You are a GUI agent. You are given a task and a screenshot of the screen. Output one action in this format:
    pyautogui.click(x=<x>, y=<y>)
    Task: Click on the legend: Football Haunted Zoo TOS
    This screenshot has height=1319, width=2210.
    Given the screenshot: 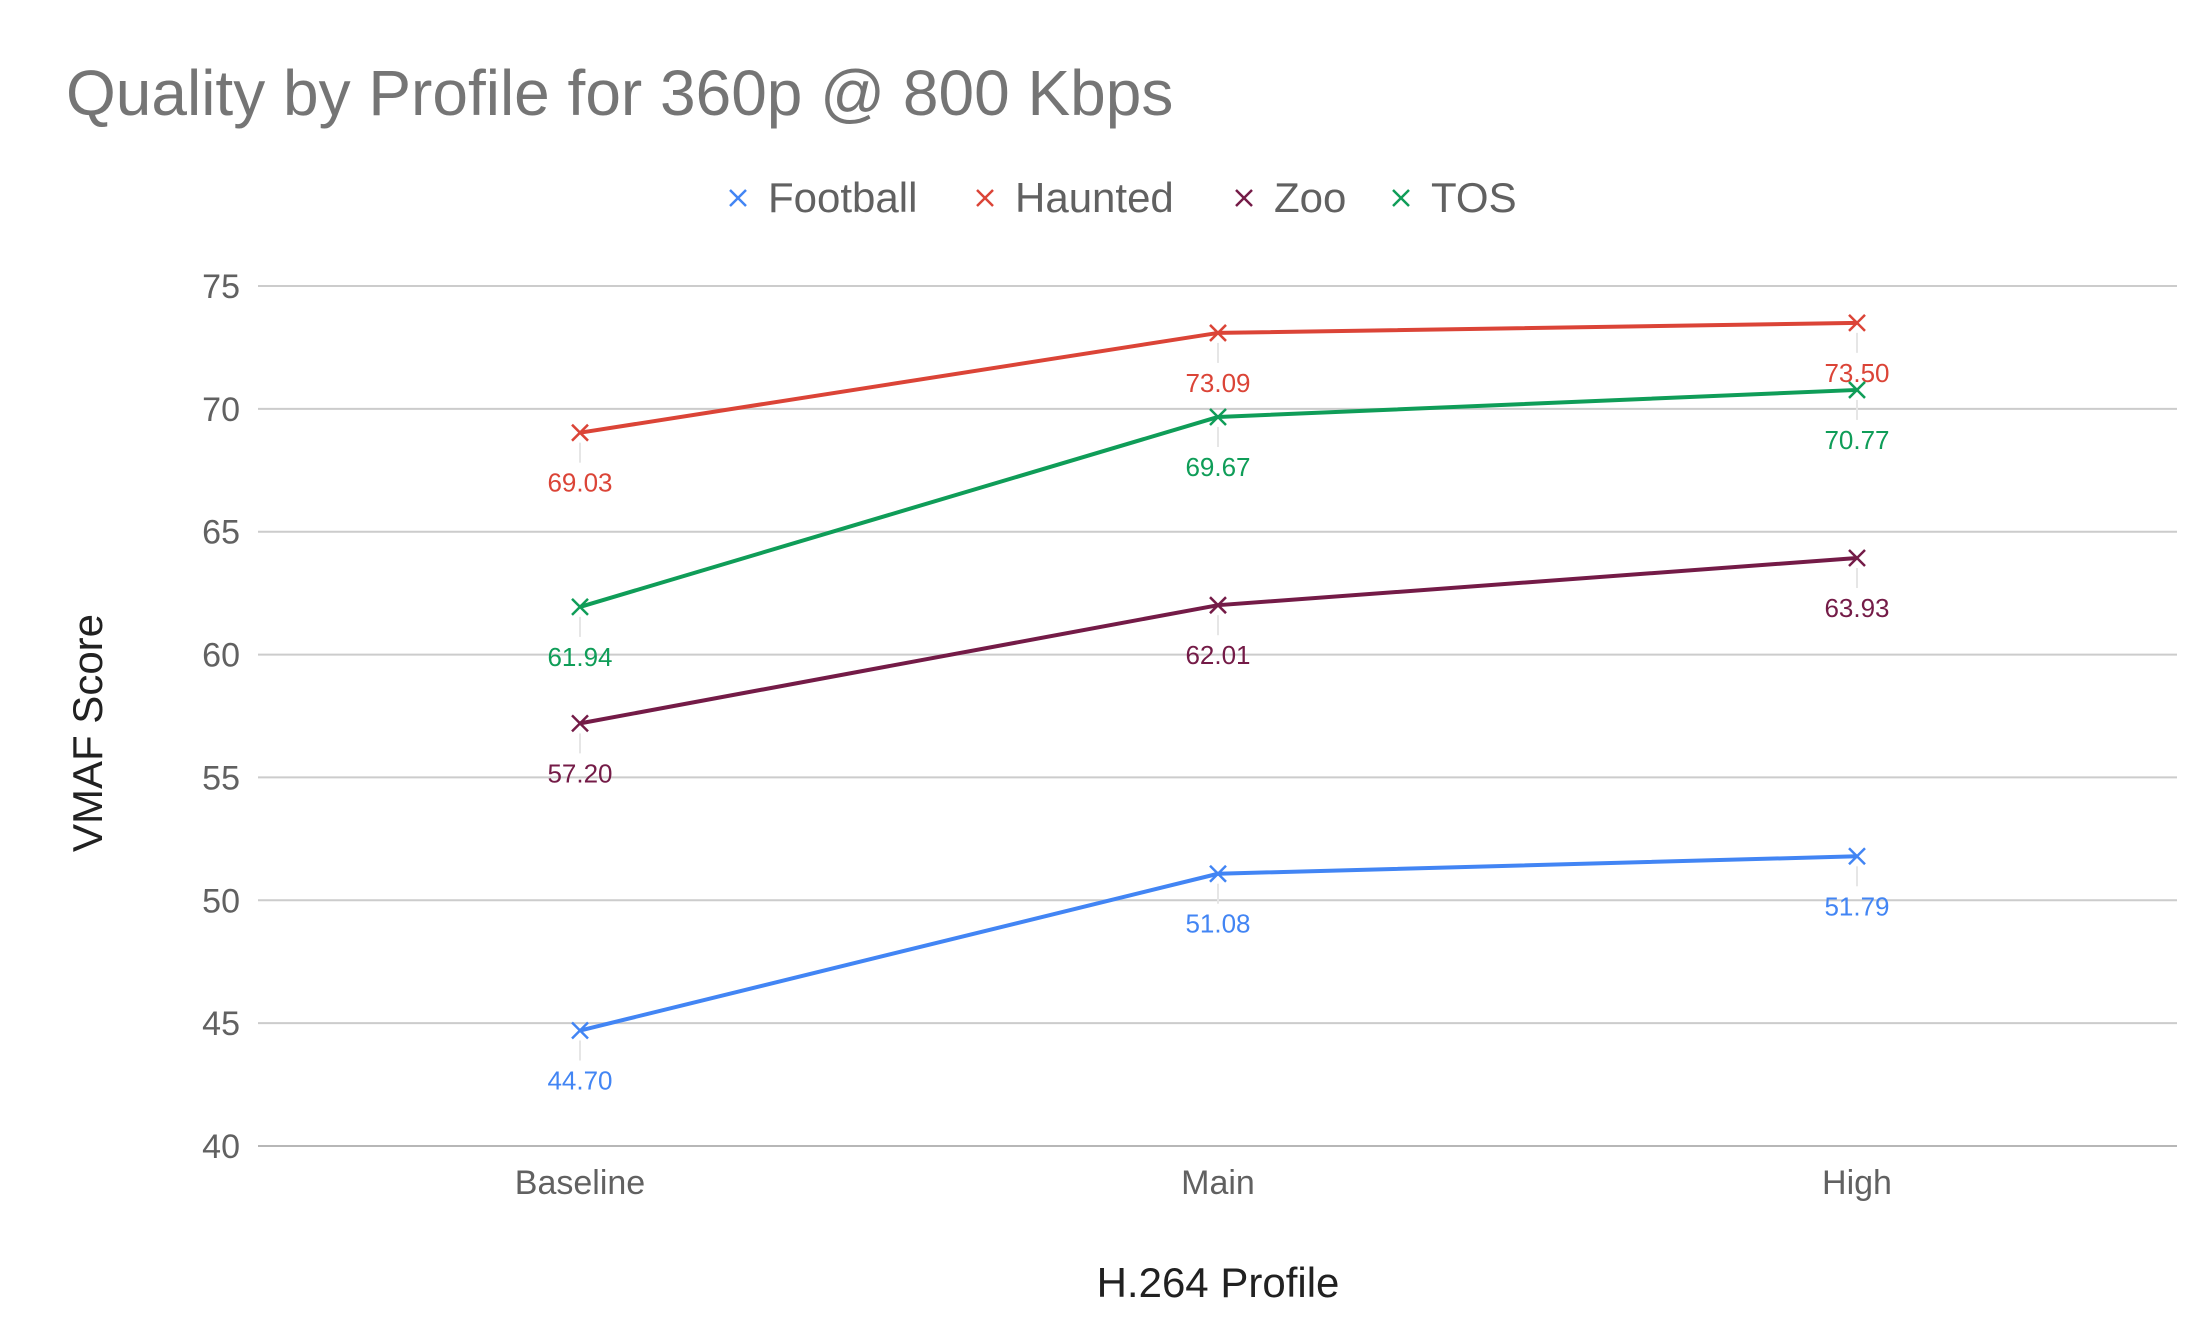 What is the action you would take?
    pyautogui.click(x=1123, y=197)
    